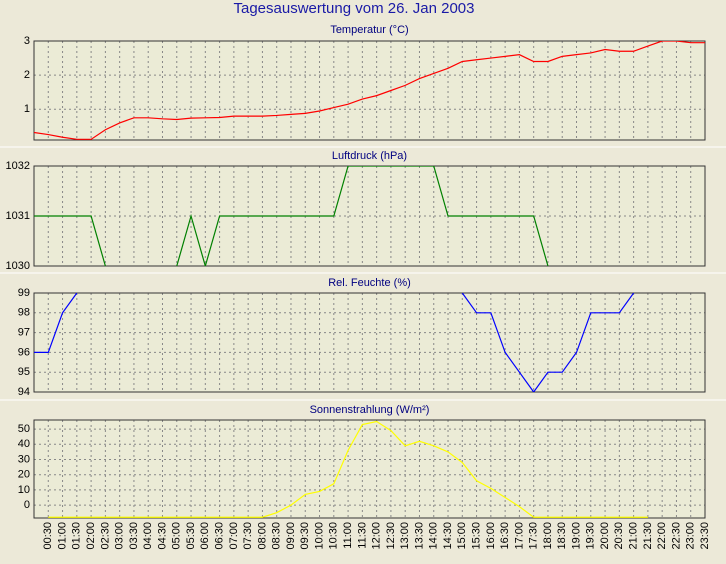 The height and width of the screenshot is (564, 726). I want to click on x-tick-label: 09:30, so click(305, 536).